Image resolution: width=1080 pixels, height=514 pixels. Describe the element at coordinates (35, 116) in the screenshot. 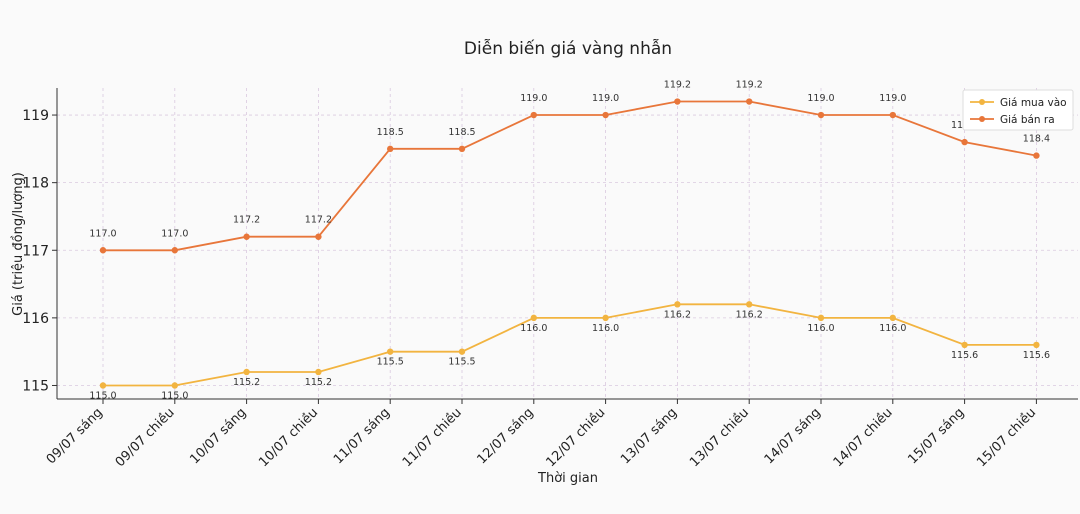

I see `y-tick-label: 119` at that location.